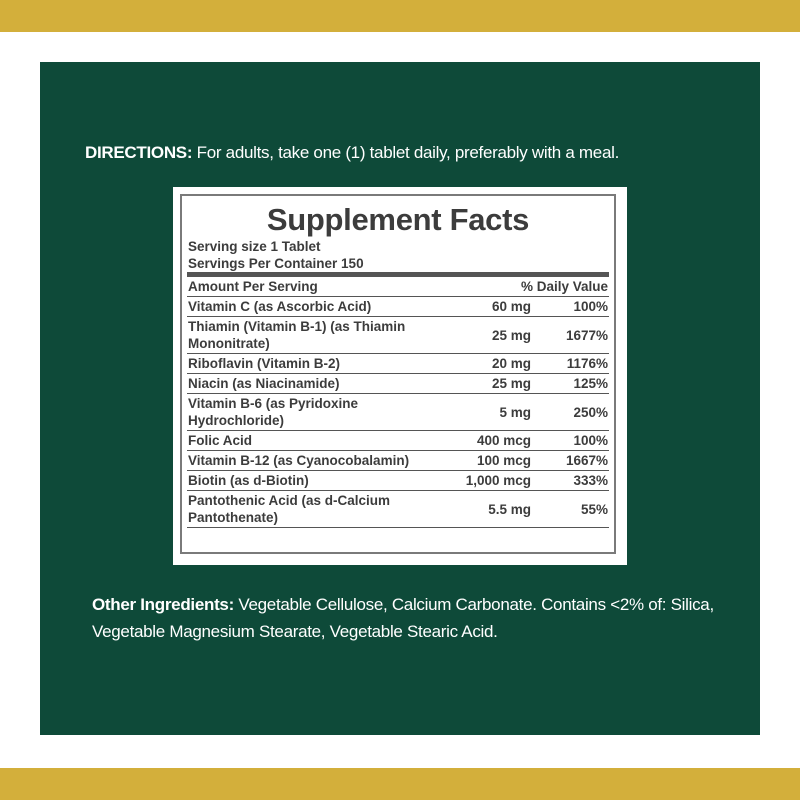  What do you see at coordinates (499, 363) in the screenshot?
I see `nutrient-amount: 20 mg` at bounding box center [499, 363].